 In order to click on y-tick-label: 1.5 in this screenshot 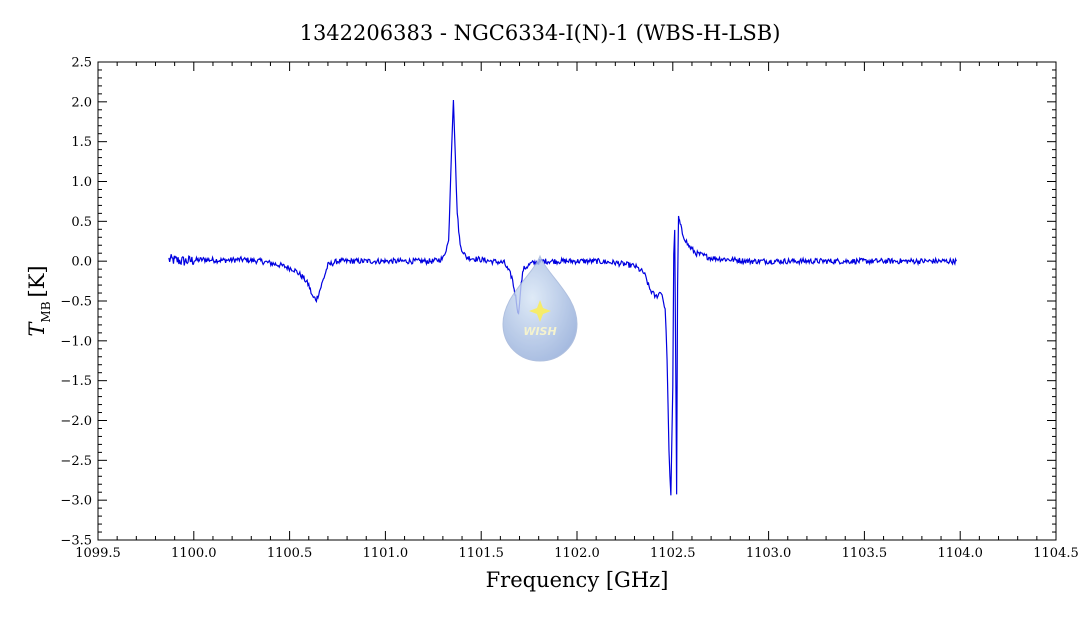, I will do `click(81, 142)`.